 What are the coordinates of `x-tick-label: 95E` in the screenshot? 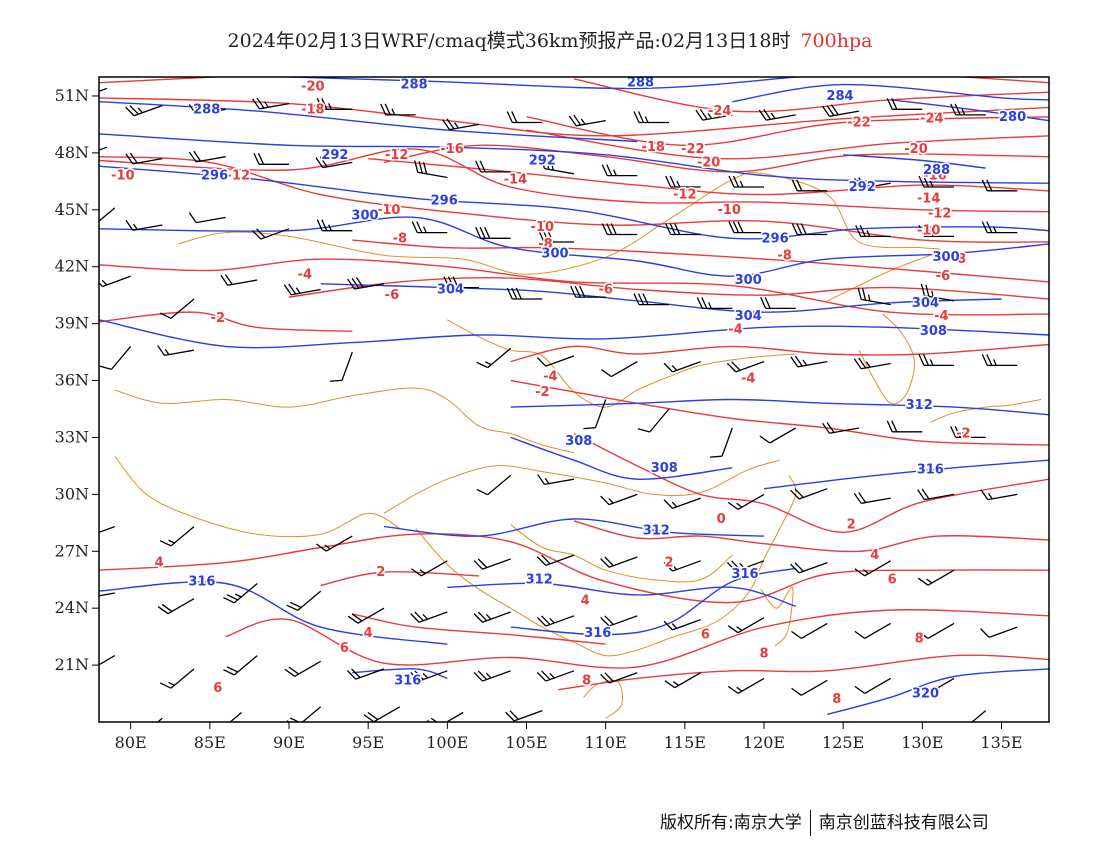 It's located at (368, 742).